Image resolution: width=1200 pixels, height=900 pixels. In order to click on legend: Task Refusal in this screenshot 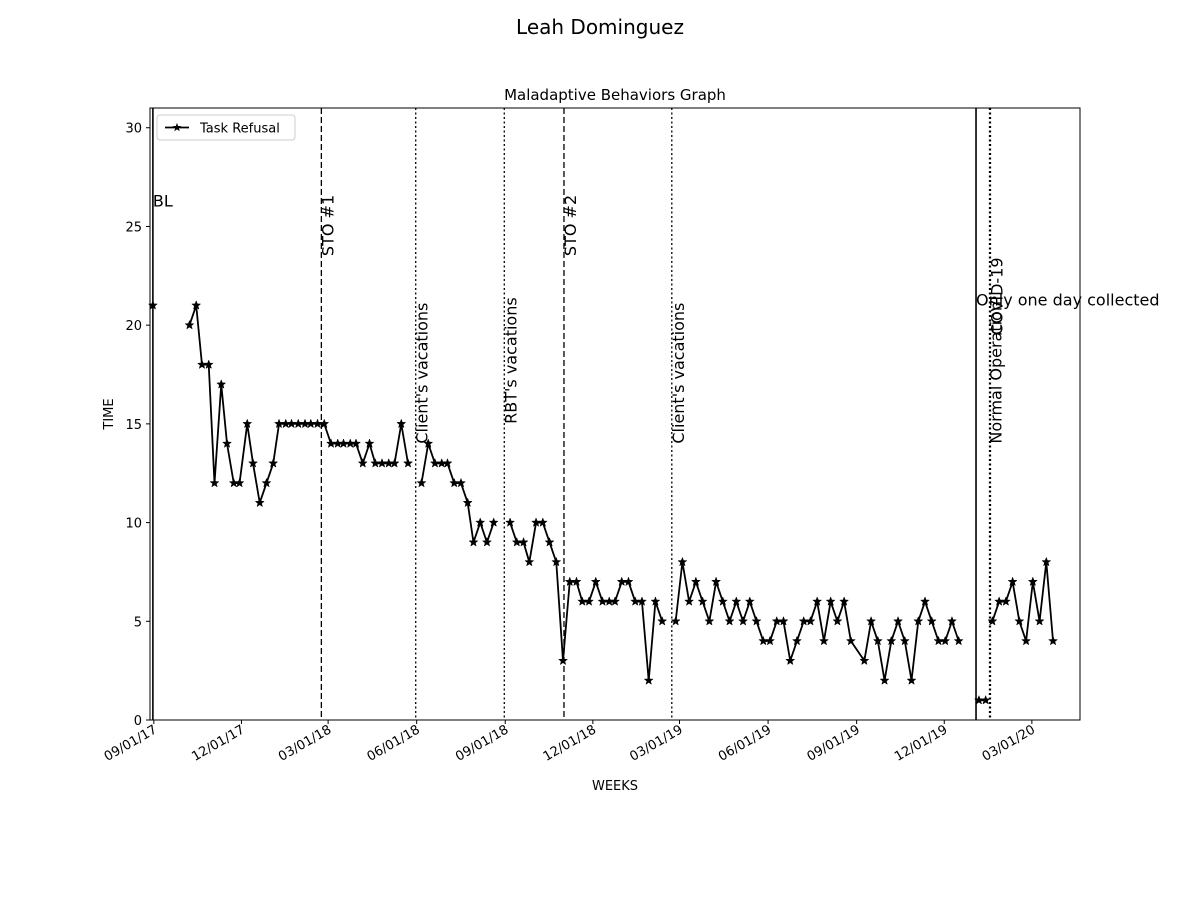, I will do `click(226, 127)`.